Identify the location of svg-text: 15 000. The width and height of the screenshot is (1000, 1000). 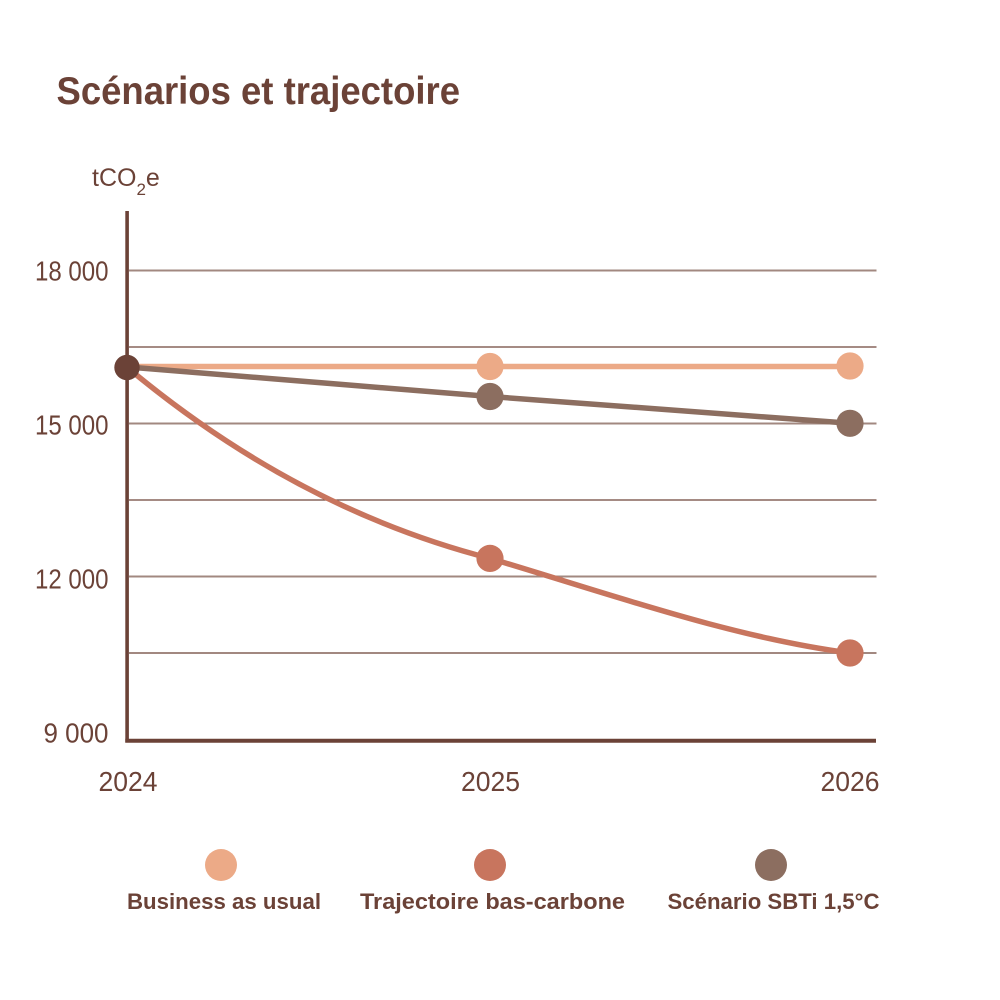
(72, 425).